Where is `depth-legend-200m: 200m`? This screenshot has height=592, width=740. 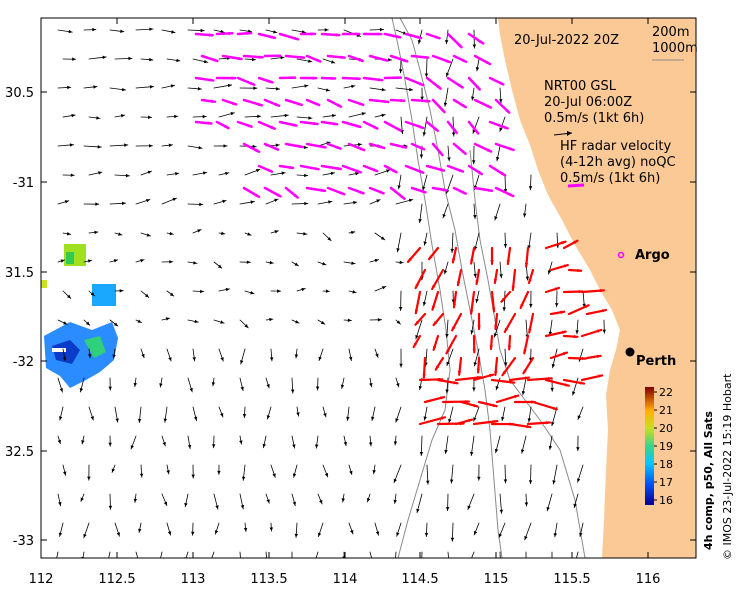 depth-legend-200m: 200m is located at coordinates (670, 32).